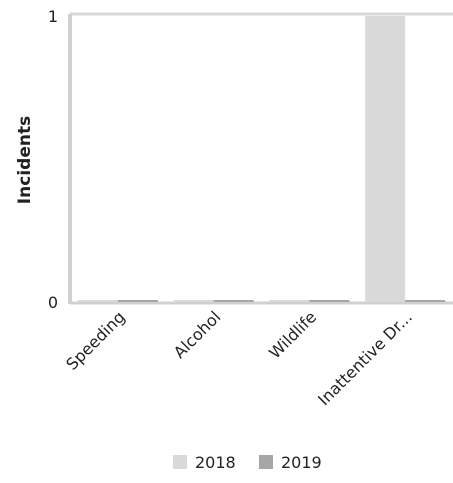  Describe the element at coordinates (53, 159) in the screenshot. I see `y-ticks: 01` at that location.